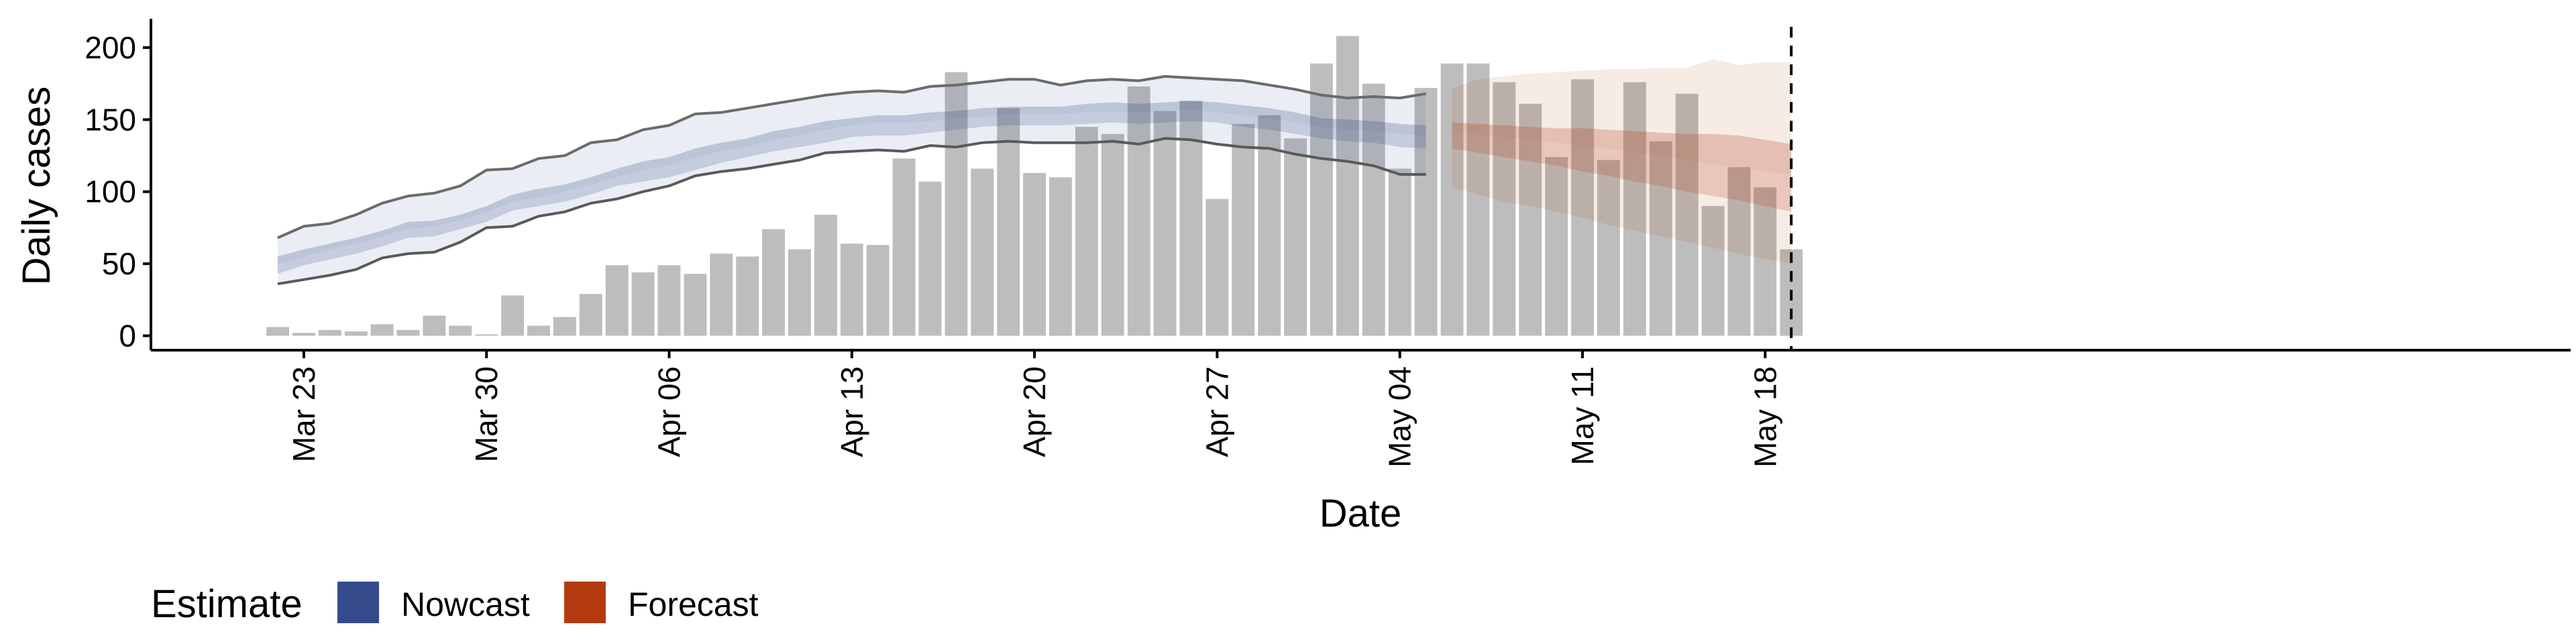  What do you see at coordinates (303, 414) in the screenshot?
I see `x-tick-label: Mar 23` at bounding box center [303, 414].